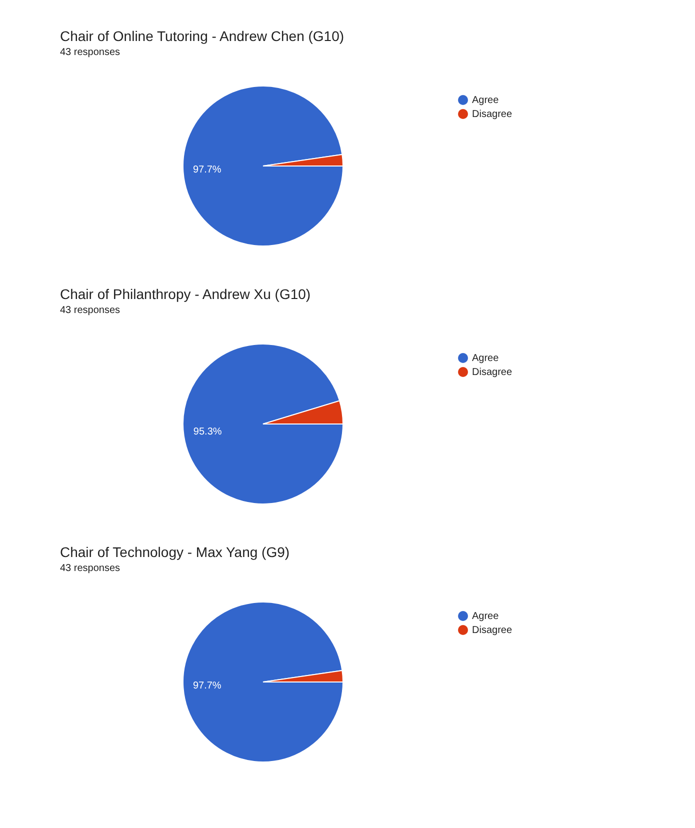  Describe the element at coordinates (185, 294) in the screenshot. I see `chart-title: Chair of Philanthropy - Andrew Xu (G10)` at that location.